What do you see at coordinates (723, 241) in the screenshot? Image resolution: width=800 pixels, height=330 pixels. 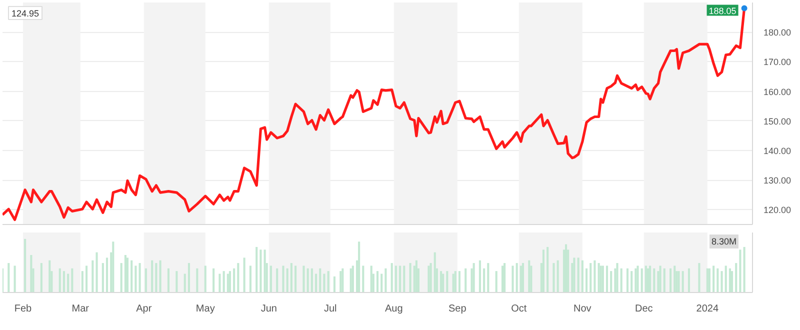 I see `annotation: 8.30M` at bounding box center [723, 241].